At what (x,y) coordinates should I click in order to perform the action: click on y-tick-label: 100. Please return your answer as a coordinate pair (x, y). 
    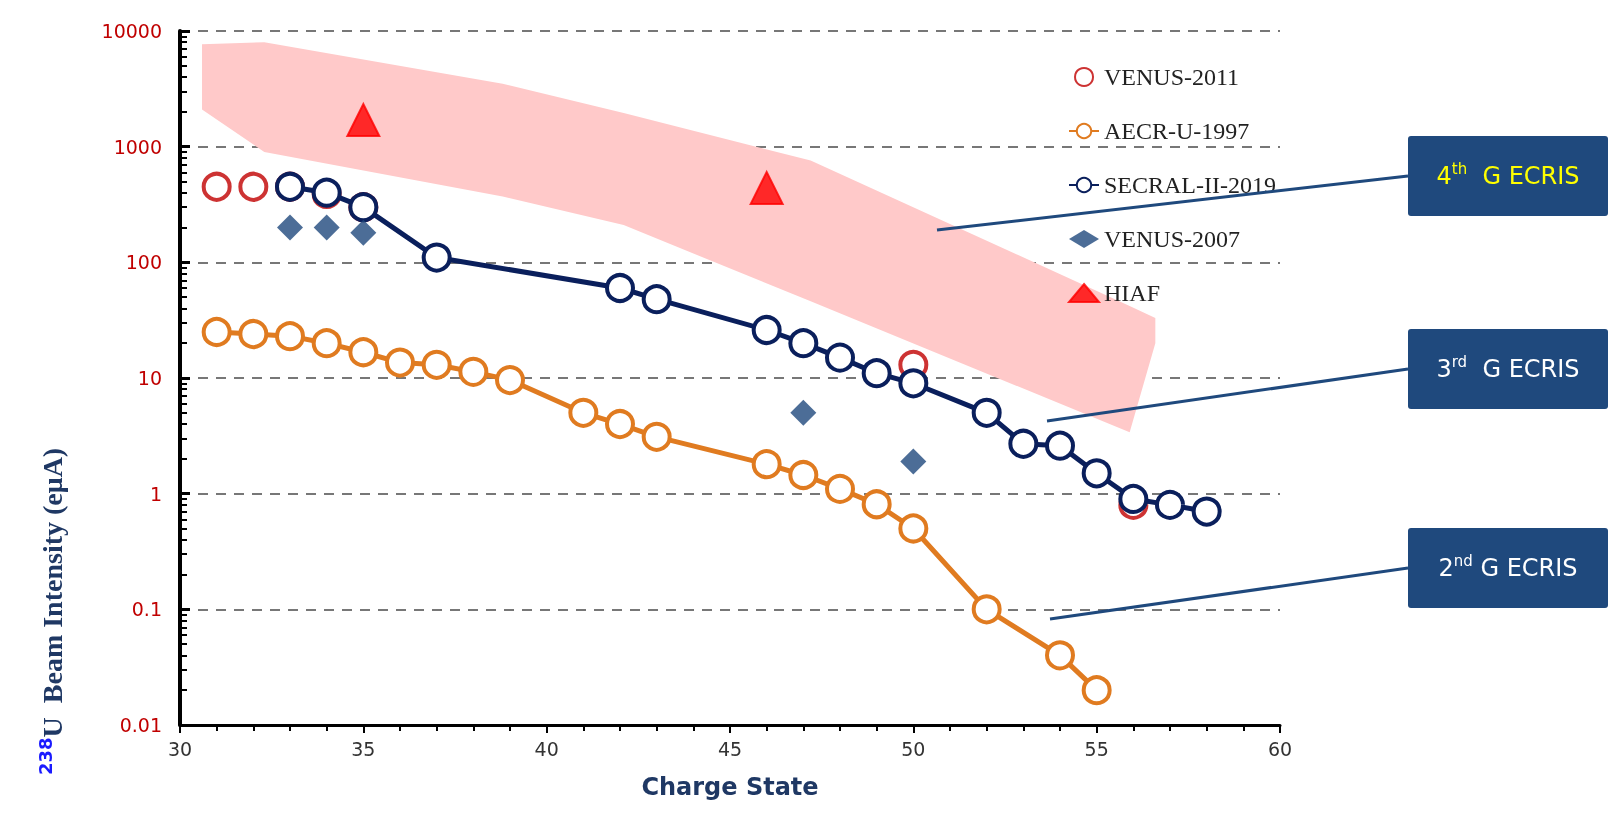
    Looking at the image, I should click on (143, 262).